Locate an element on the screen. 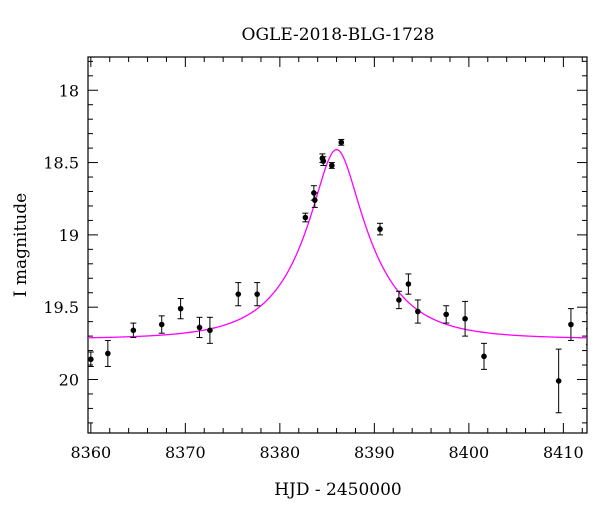 The image size is (600, 512). x-axis-label: HJD - 2450000 is located at coordinates (338, 490).